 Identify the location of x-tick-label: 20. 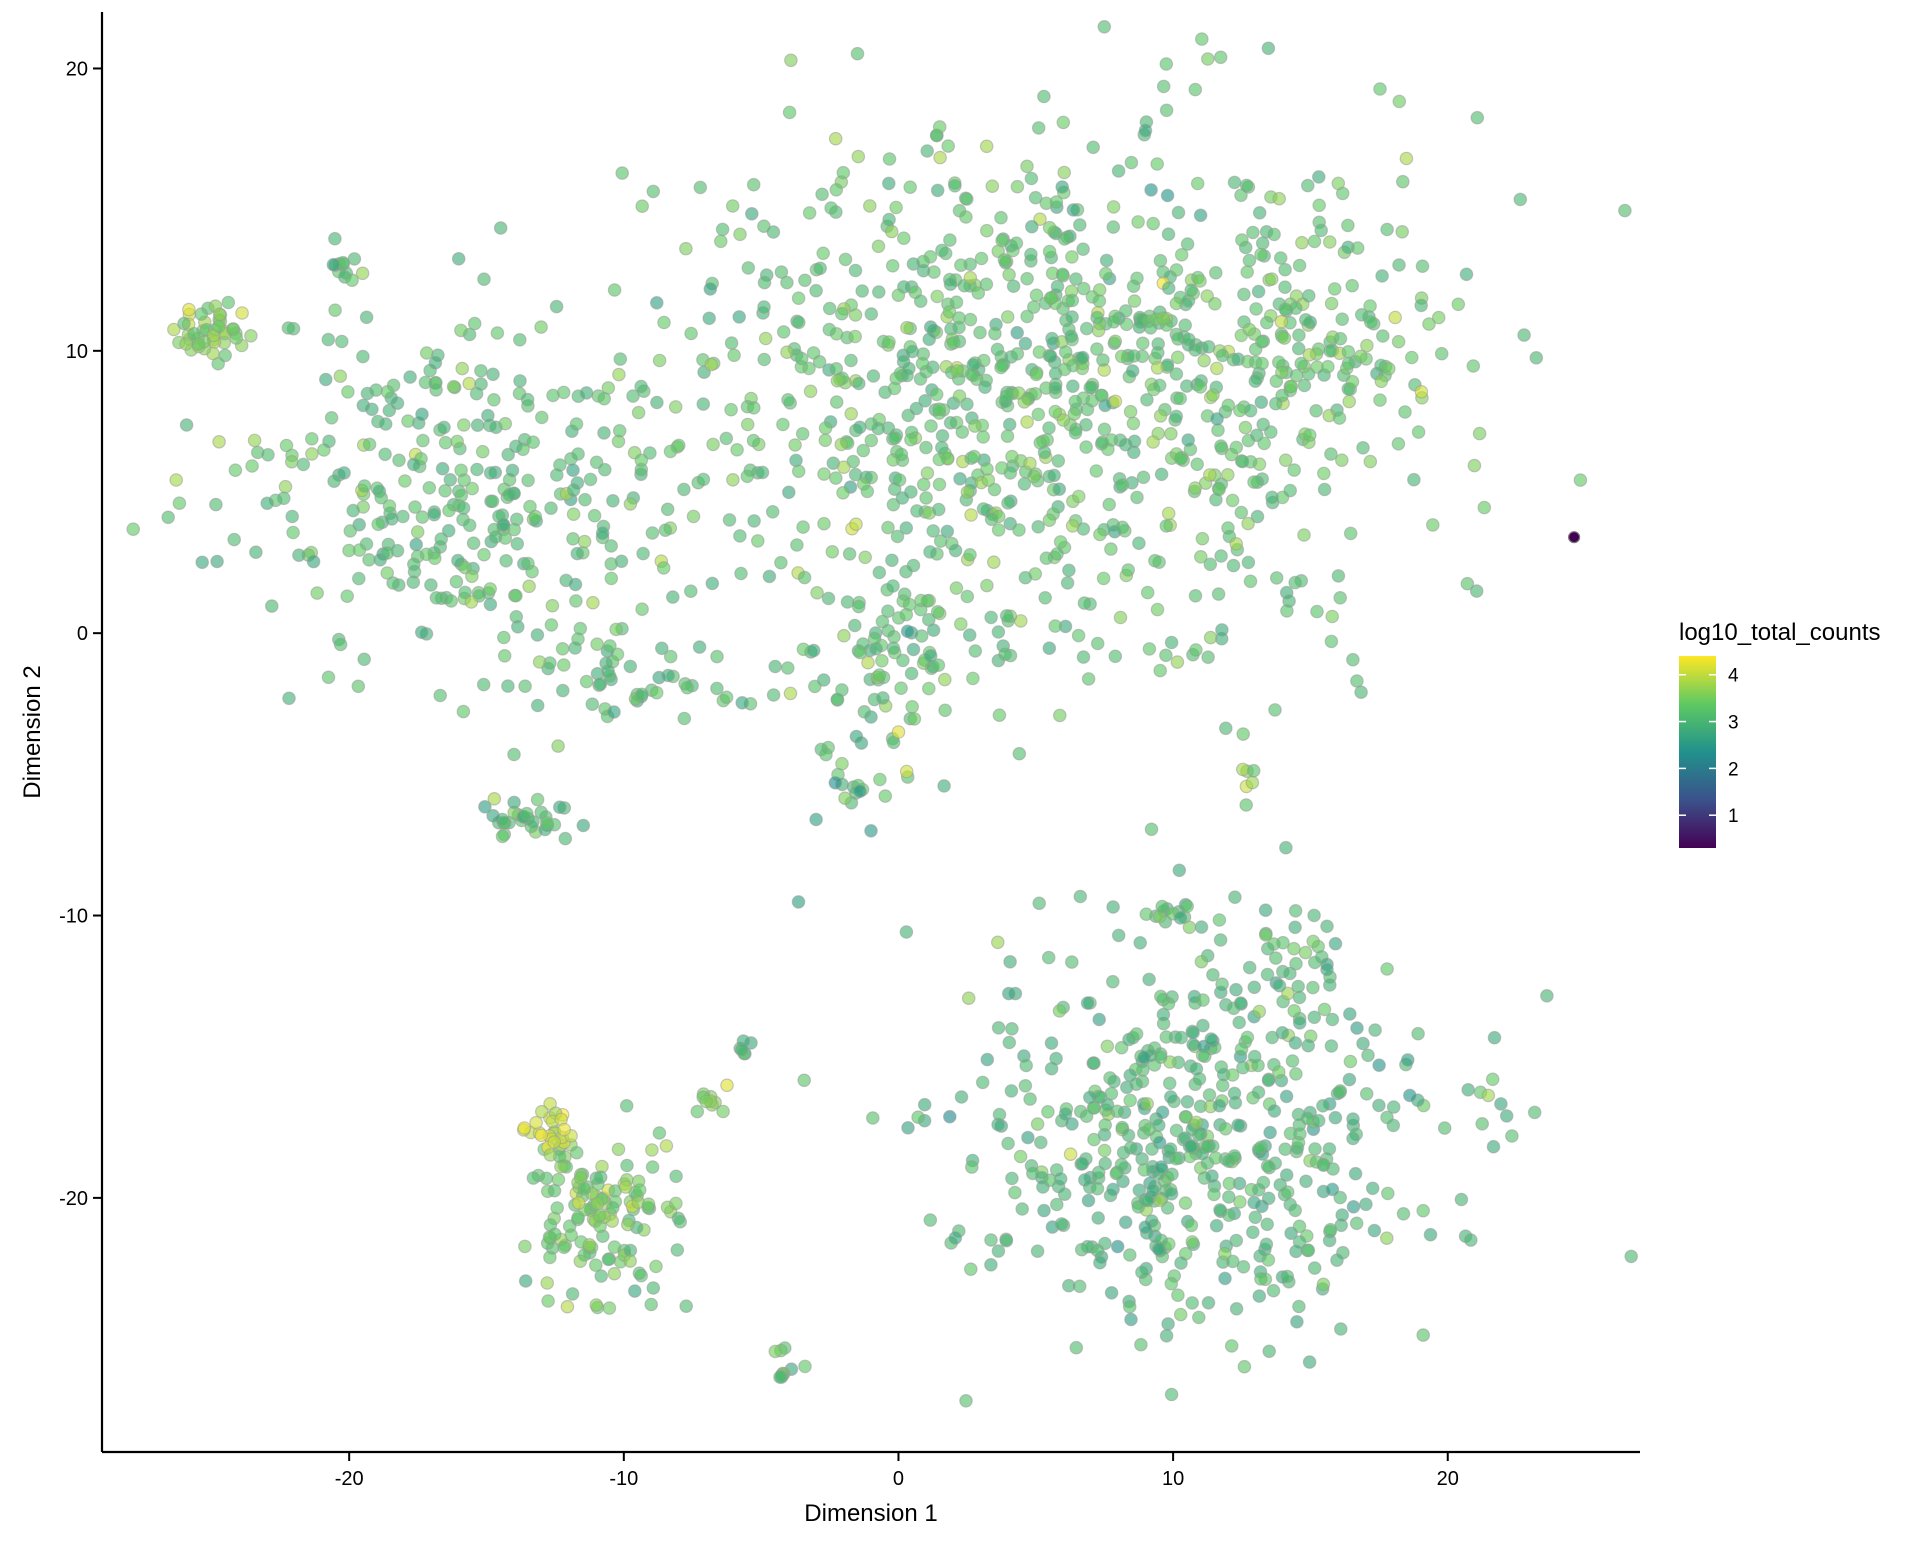
(1448, 1479).